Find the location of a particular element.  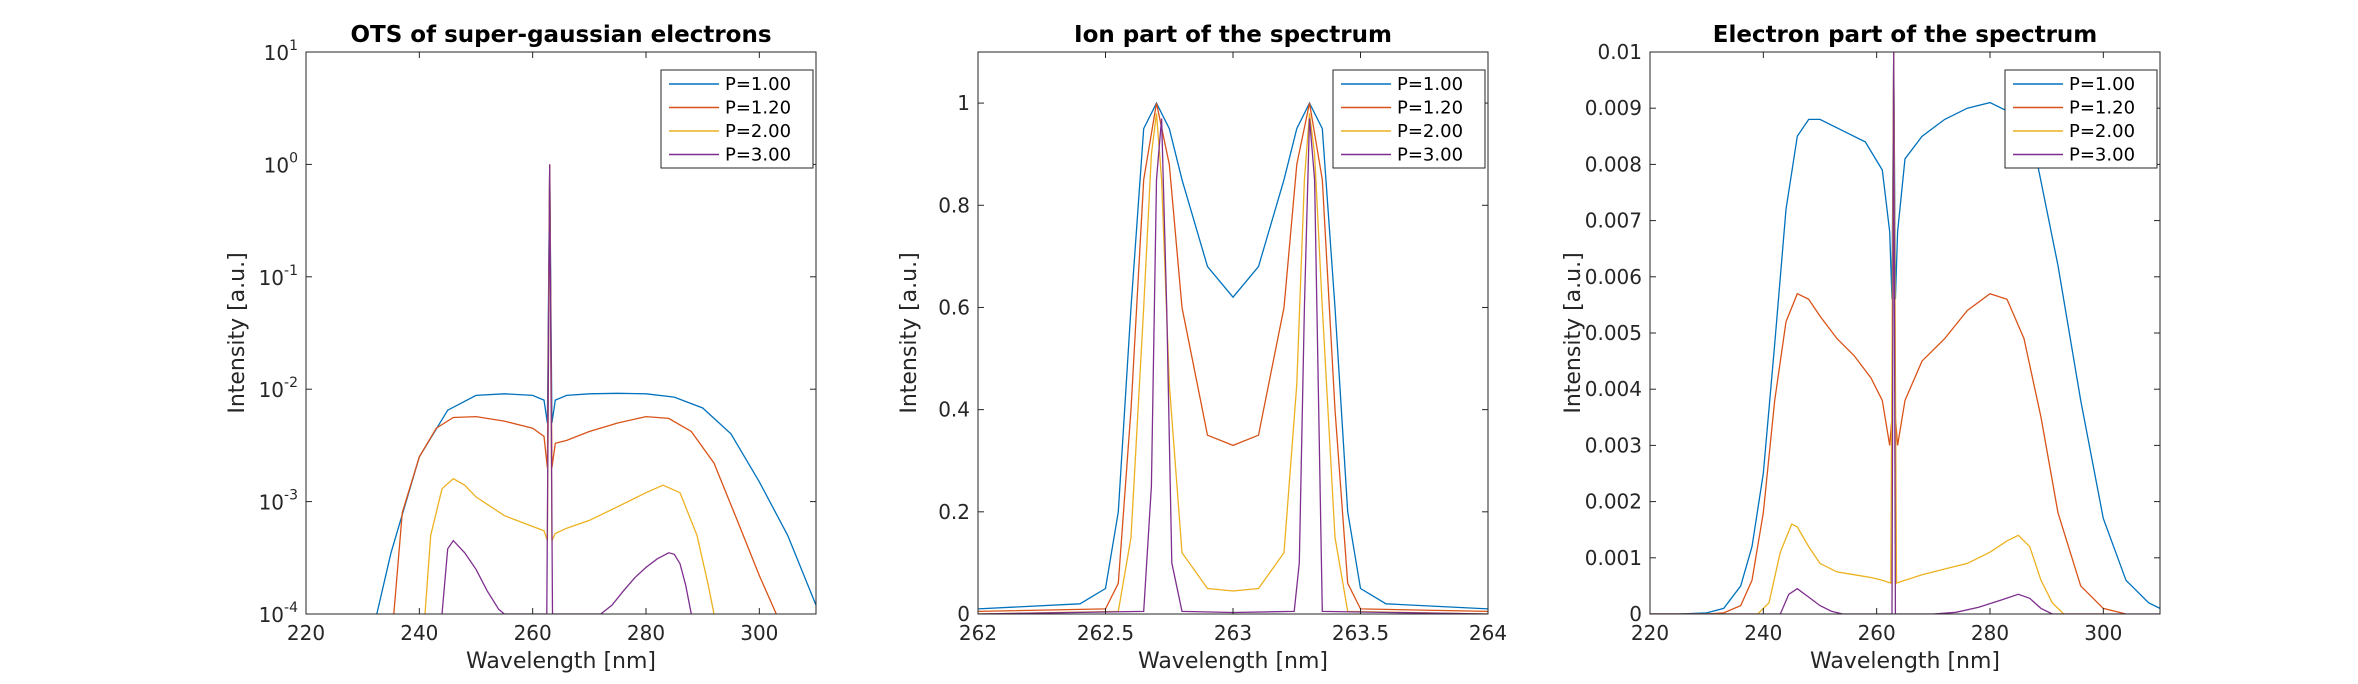

series-group is located at coordinates (596, 389).